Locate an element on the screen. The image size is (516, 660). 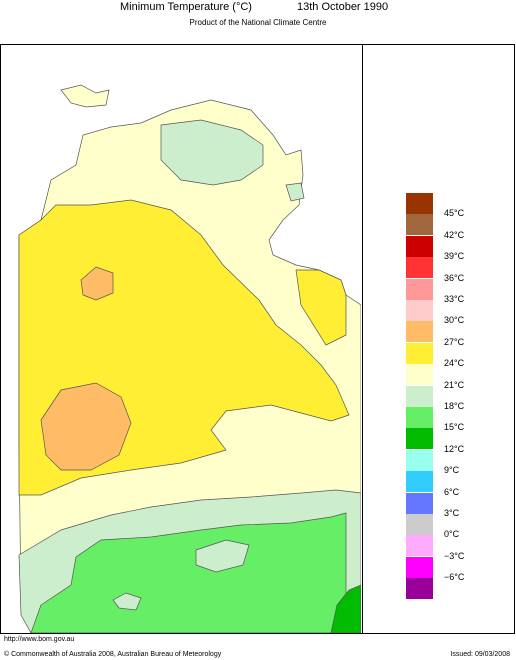
legend-label: −6°C is located at coordinates (454, 577).